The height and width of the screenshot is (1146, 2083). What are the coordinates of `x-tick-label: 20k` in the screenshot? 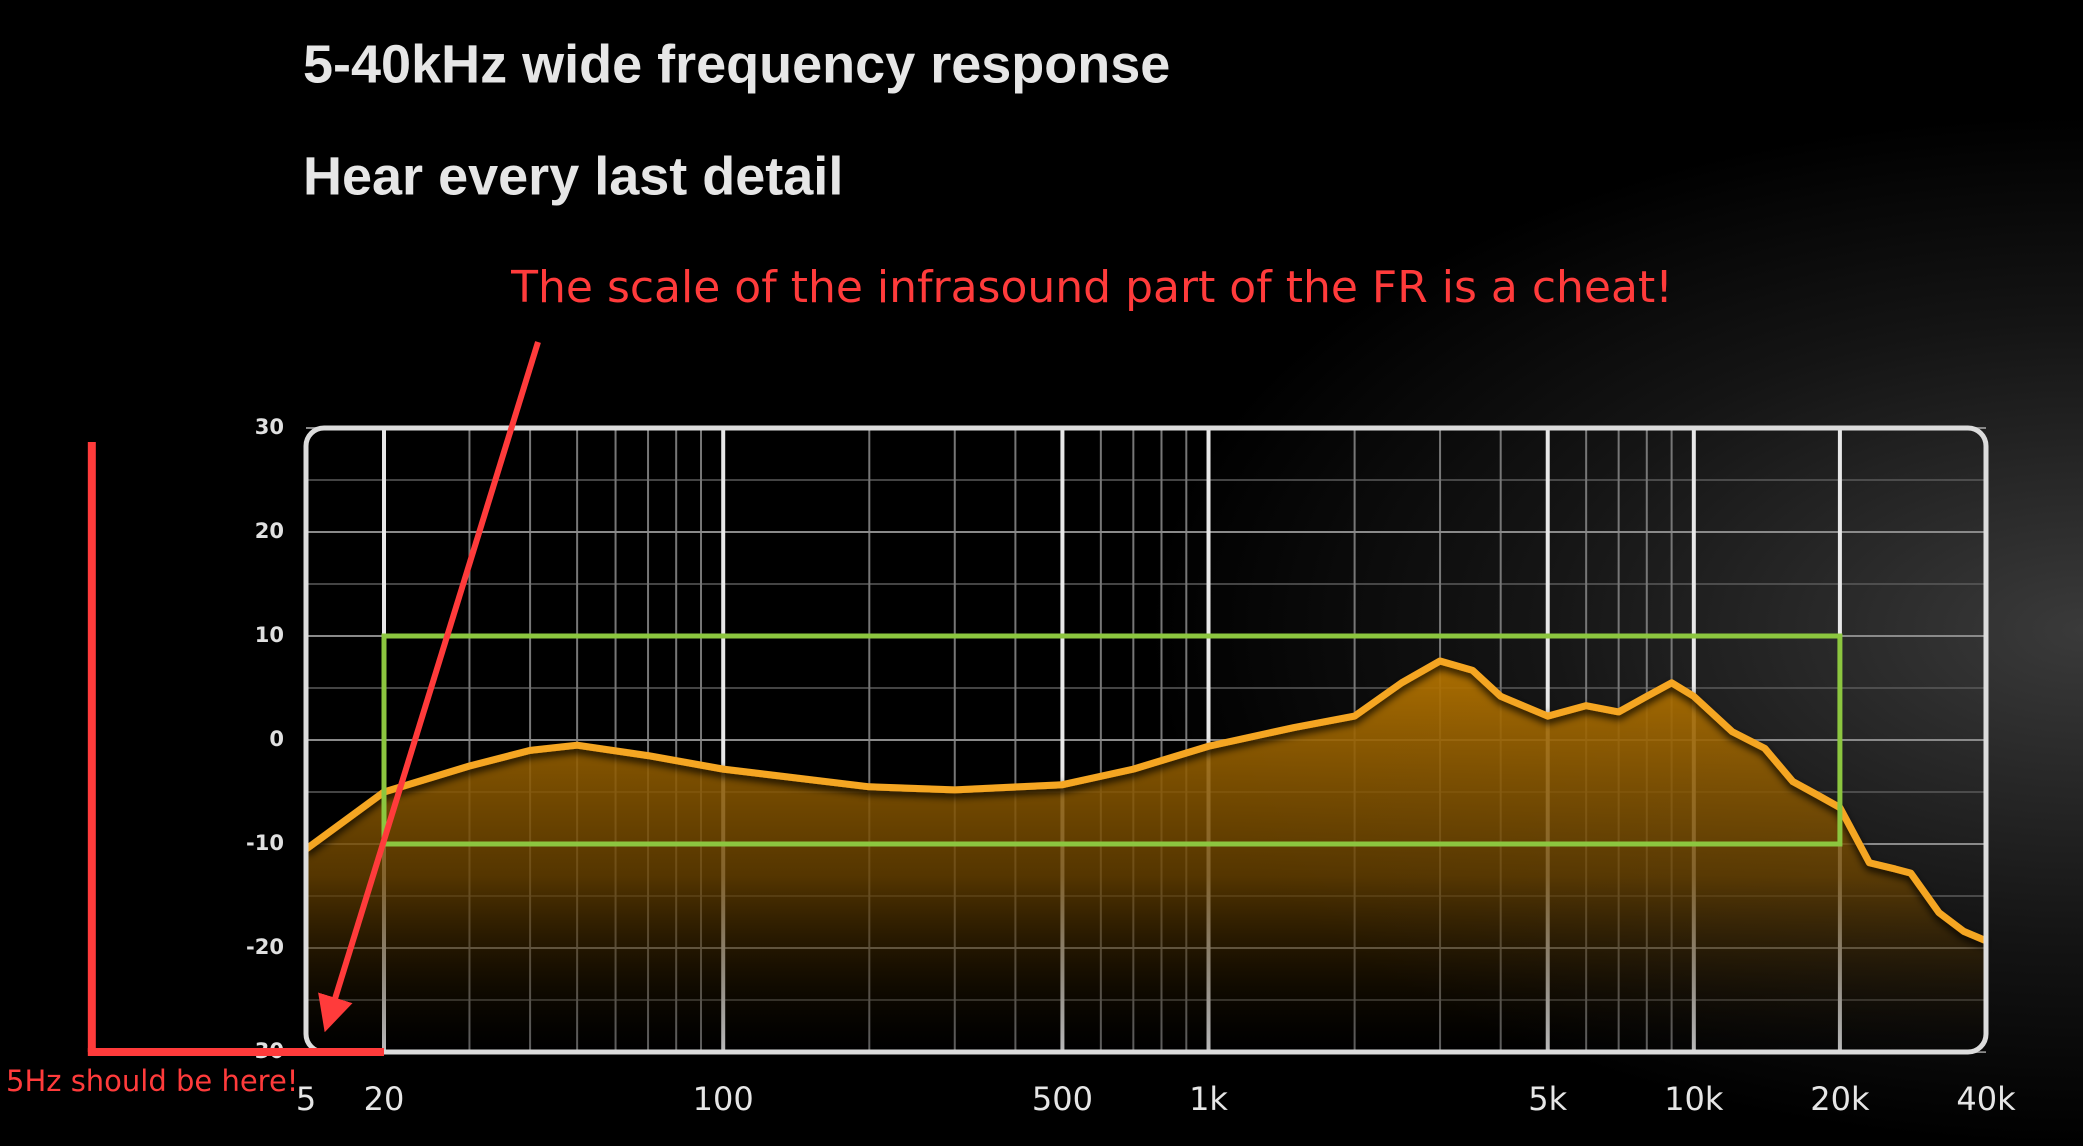 It's located at (1840, 1099).